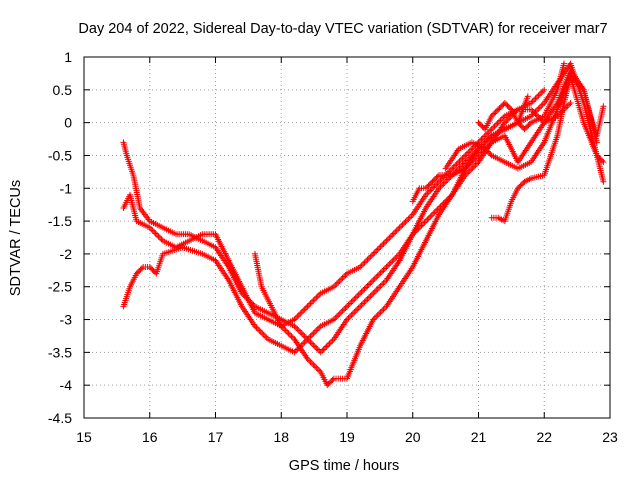 The image size is (640, 480). Describe the element at coordinates (60, 221) in the screenshot. I see `y-tick-label: -1.5` at that location.